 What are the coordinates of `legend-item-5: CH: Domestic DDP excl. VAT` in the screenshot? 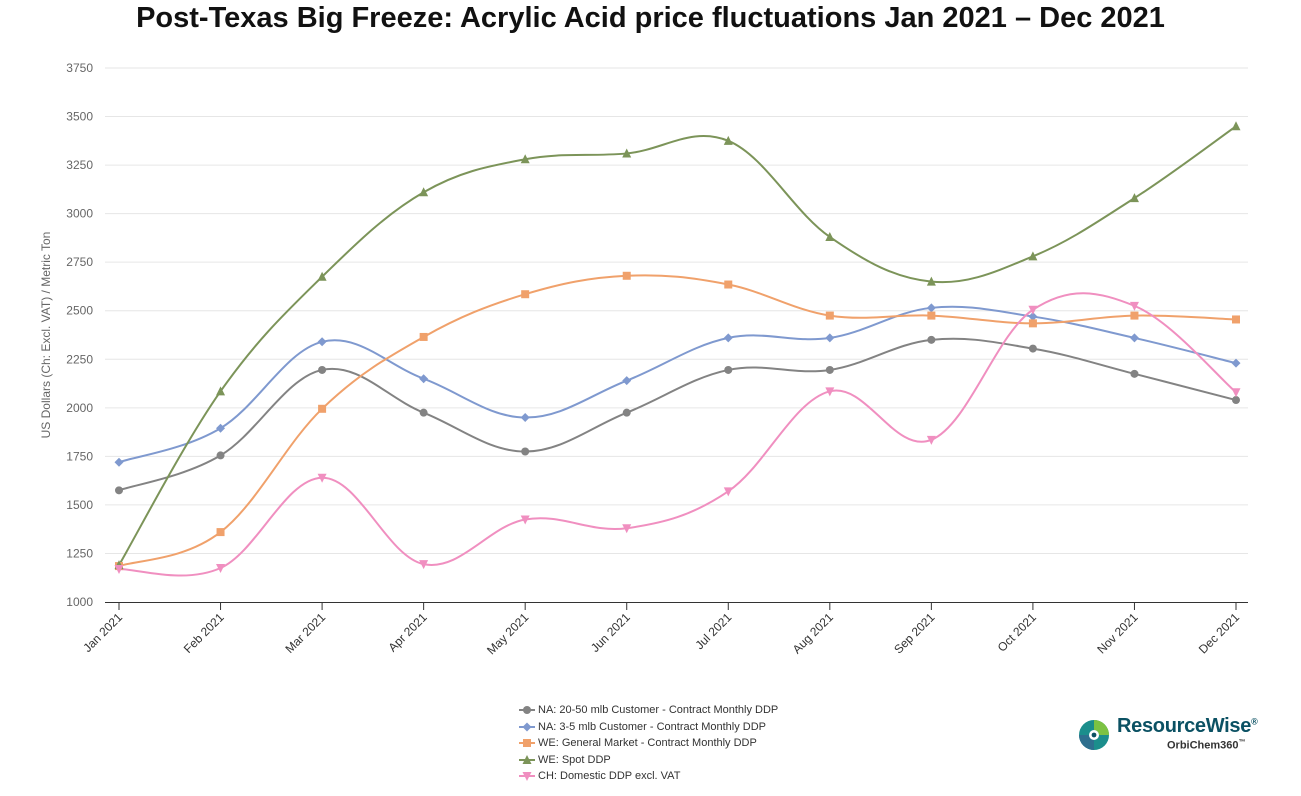 It's located at (648, 776).